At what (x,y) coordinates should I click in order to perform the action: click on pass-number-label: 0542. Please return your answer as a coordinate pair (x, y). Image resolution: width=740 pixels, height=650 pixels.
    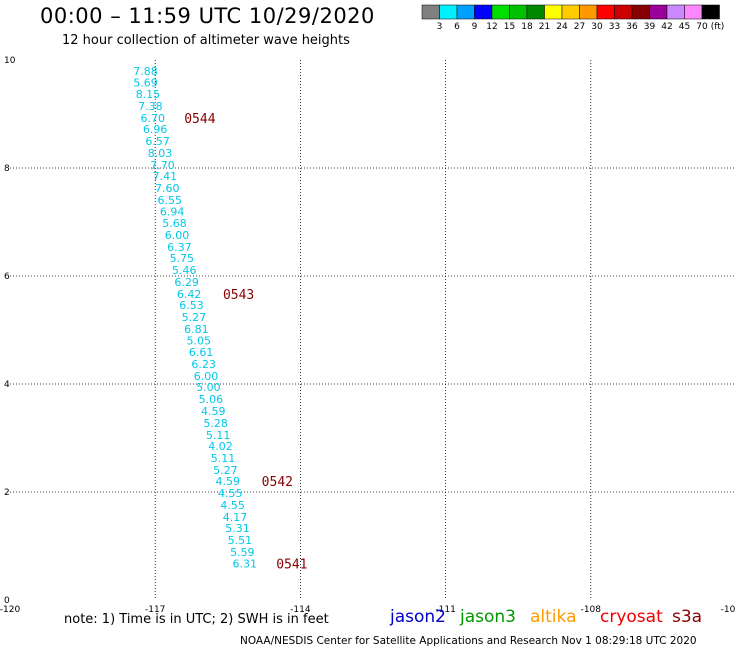
    Looking at the image, I should click on (277, 482).